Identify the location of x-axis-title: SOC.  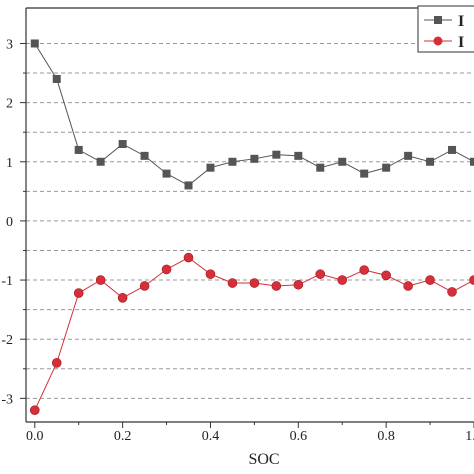
(263, 459).